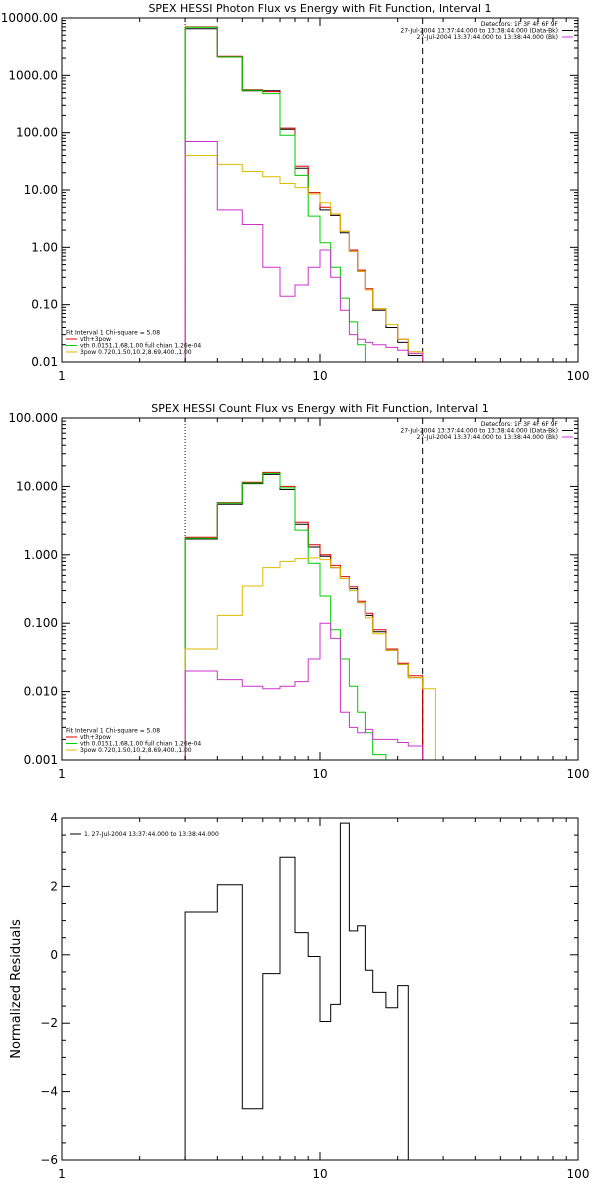 The width and height of the screenshot is (600, 1200). What do you see at coordinates (44, 247) in the screenshot?
I see `y-tick-label: 1.00` at bounding box center [44, 247].